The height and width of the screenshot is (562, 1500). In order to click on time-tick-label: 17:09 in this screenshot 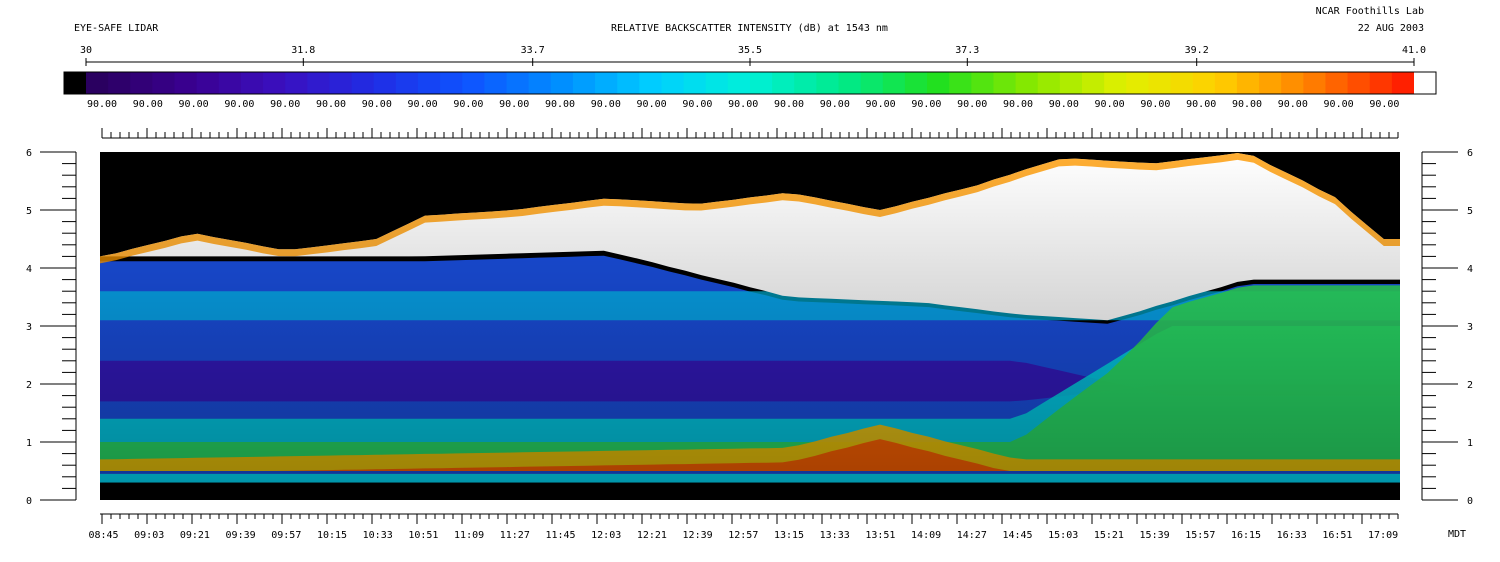, I will do `click(1383, 535)`.